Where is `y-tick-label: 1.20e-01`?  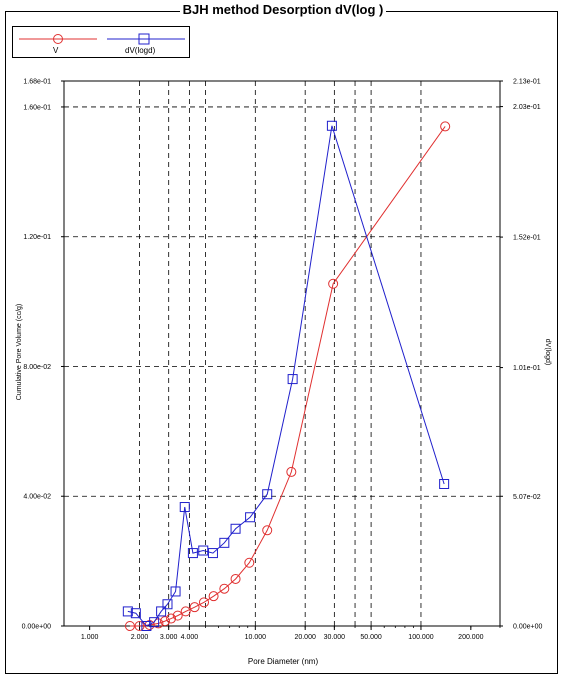
y-tick-label: 1.20e-01 is located at coordinates (37, 237).